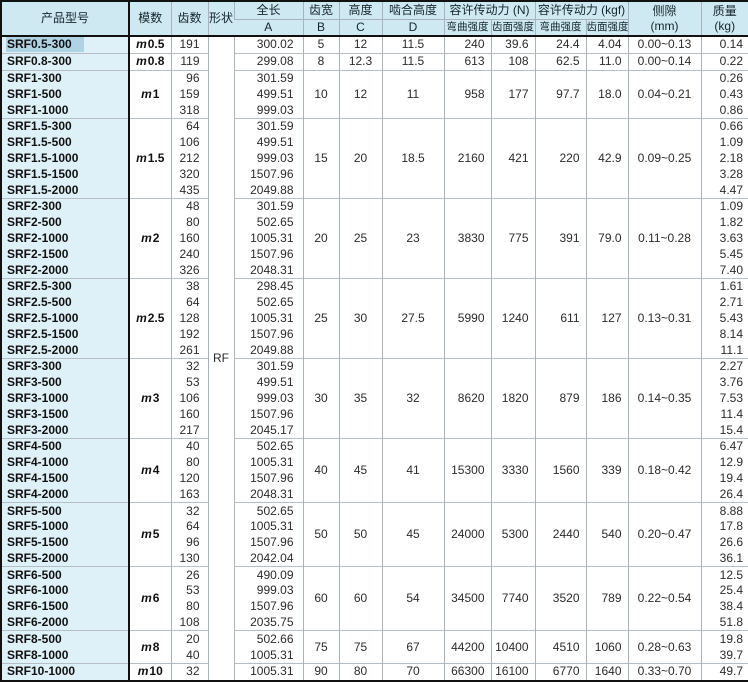 The image size is (748, 682). I want to click on col-subheader-a: A, so click(268, 28).